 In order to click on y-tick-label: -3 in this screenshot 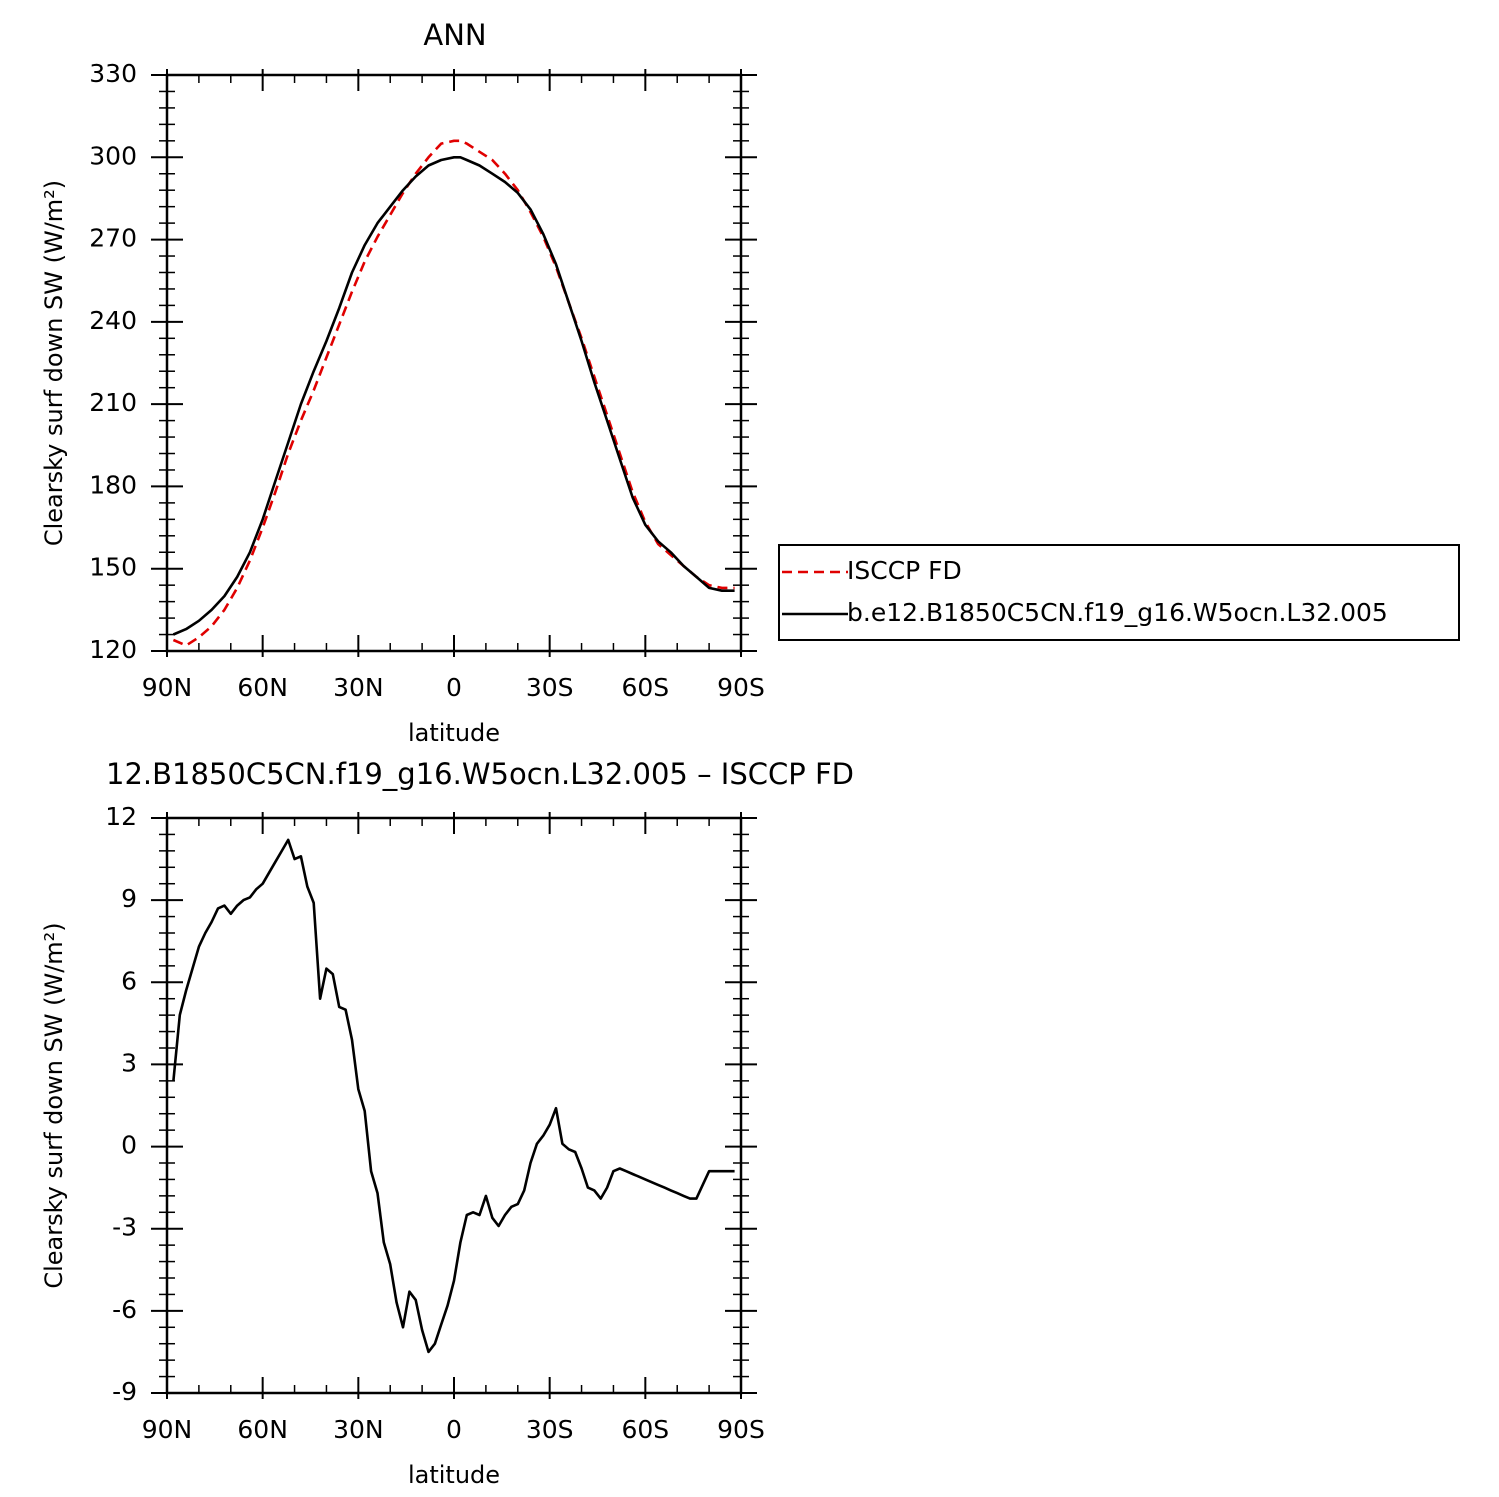, I will do `click(124, 1227)`.